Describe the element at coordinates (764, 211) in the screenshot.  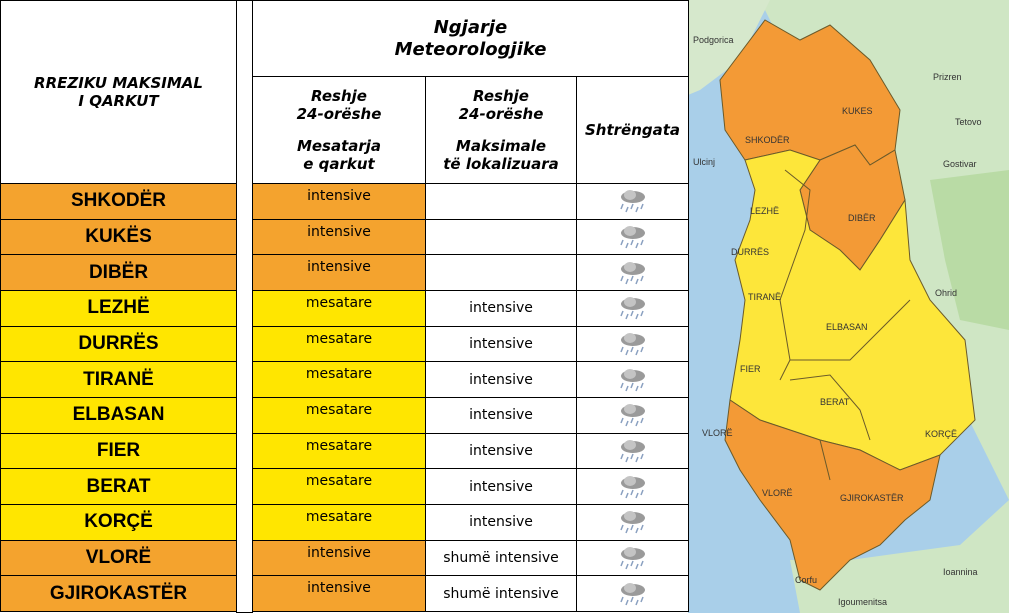
I see `map-label: LEZHË` at that location.